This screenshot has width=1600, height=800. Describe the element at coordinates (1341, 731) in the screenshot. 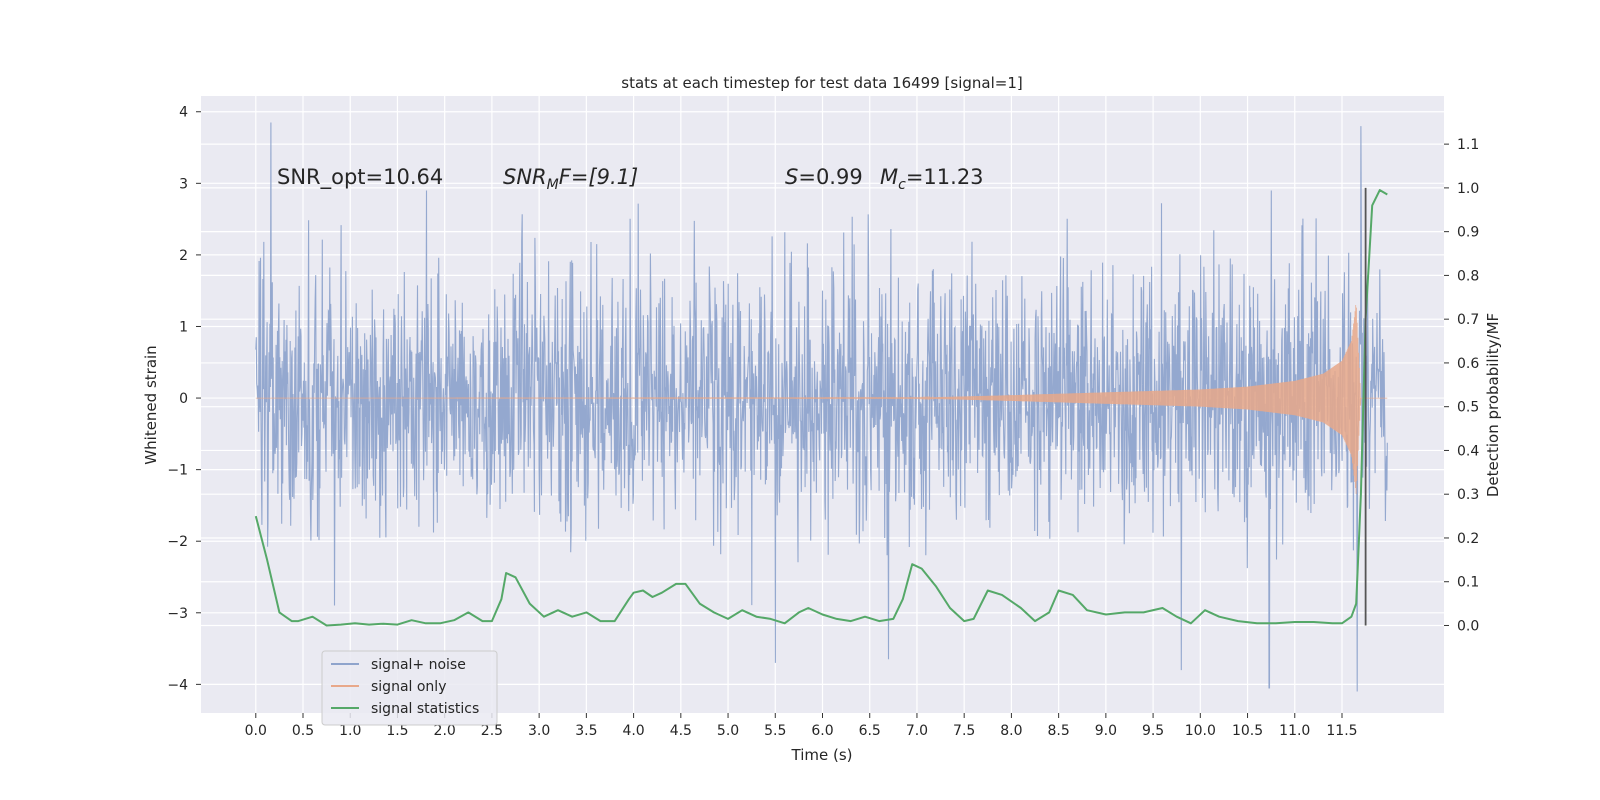

I see `x-tick-label: 11.5` at that location.